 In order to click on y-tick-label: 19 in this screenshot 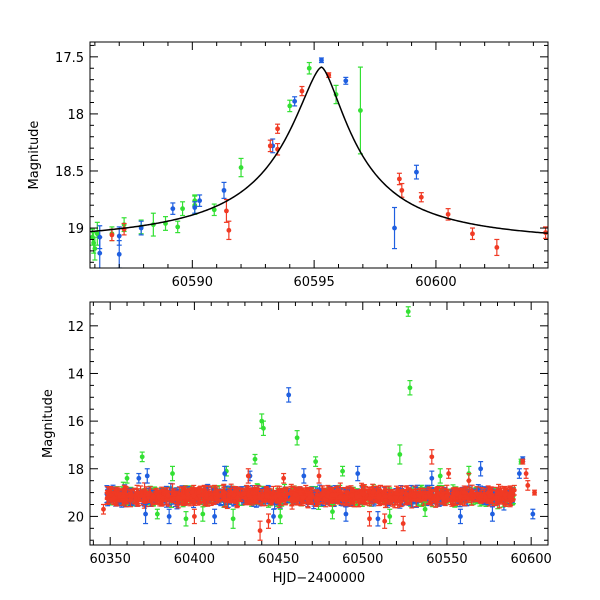, I will do `click(75, 229)`.